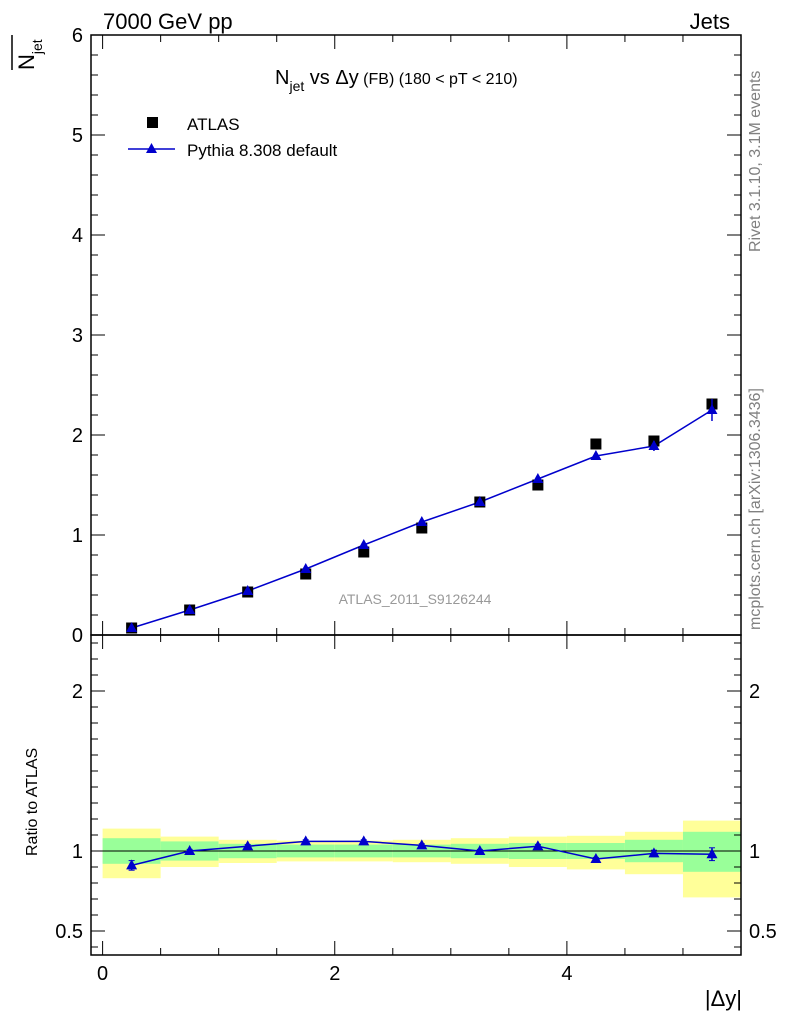 This screenshot has height=1024, width=786. I want to click on ratio-y-axis-label: Ratio to ATLAS, so click(32, 802).